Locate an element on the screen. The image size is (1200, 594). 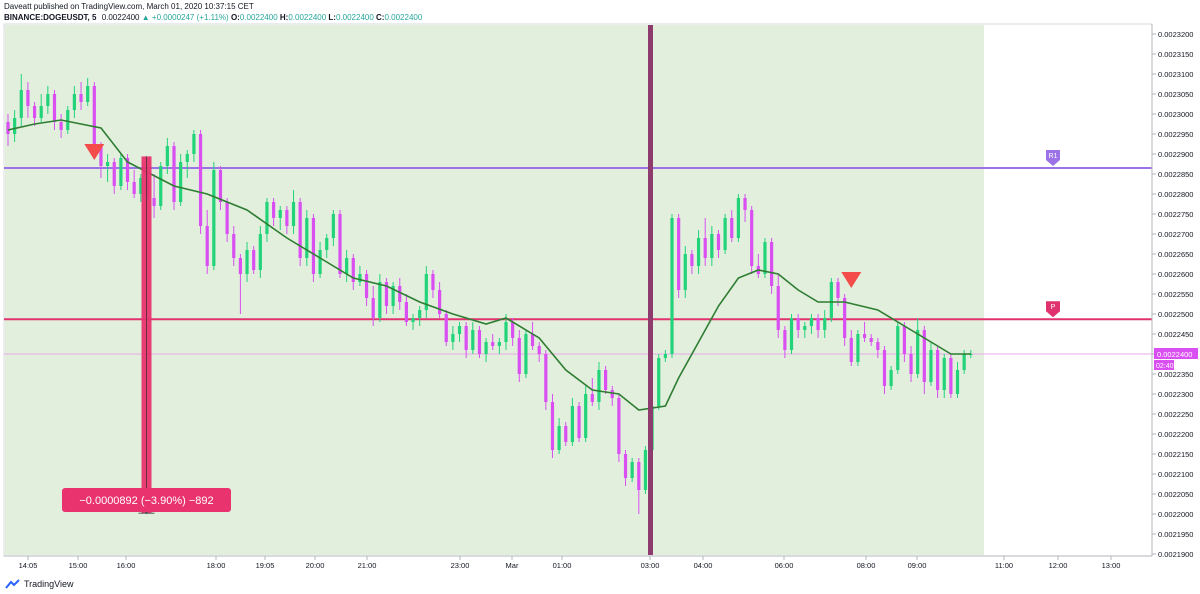
tradingview-logo-icon is located at coordinates (12, 584).